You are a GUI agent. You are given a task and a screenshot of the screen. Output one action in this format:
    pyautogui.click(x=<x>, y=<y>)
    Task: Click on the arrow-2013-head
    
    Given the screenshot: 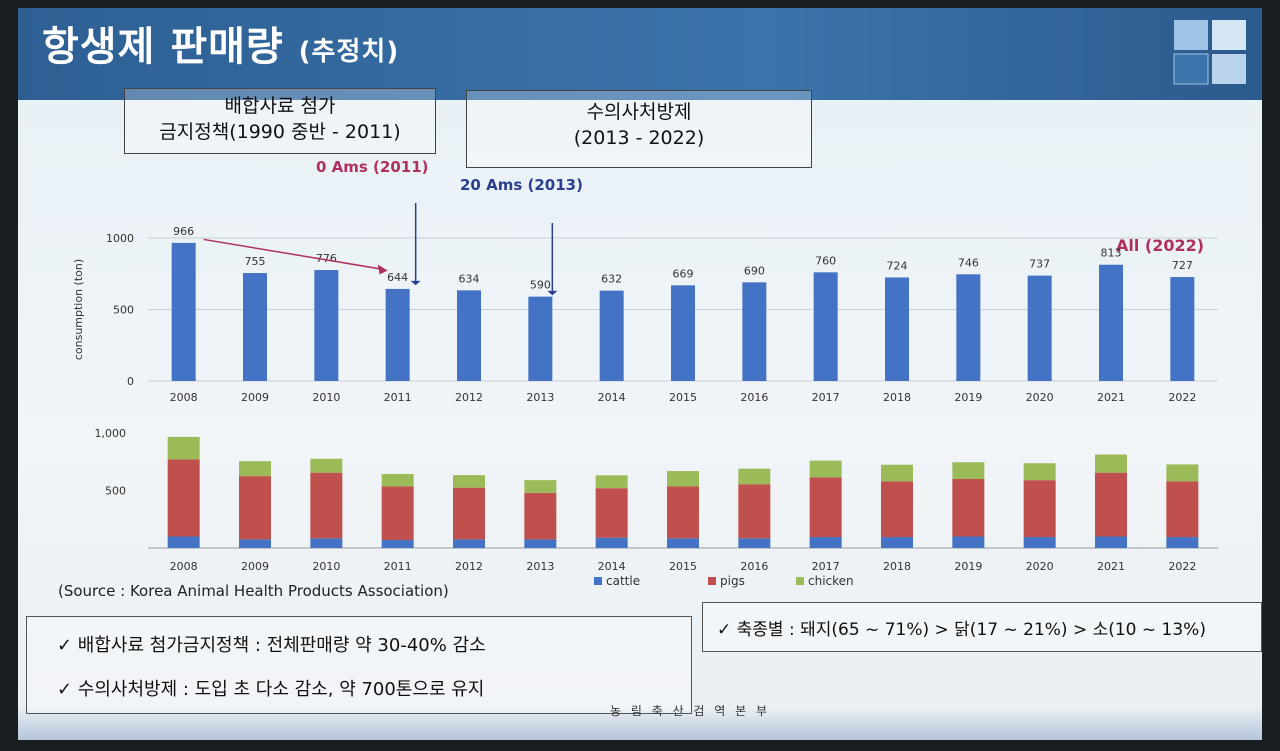 What is the action you would take?
    pyautogui.click(x=552, y=293)
    